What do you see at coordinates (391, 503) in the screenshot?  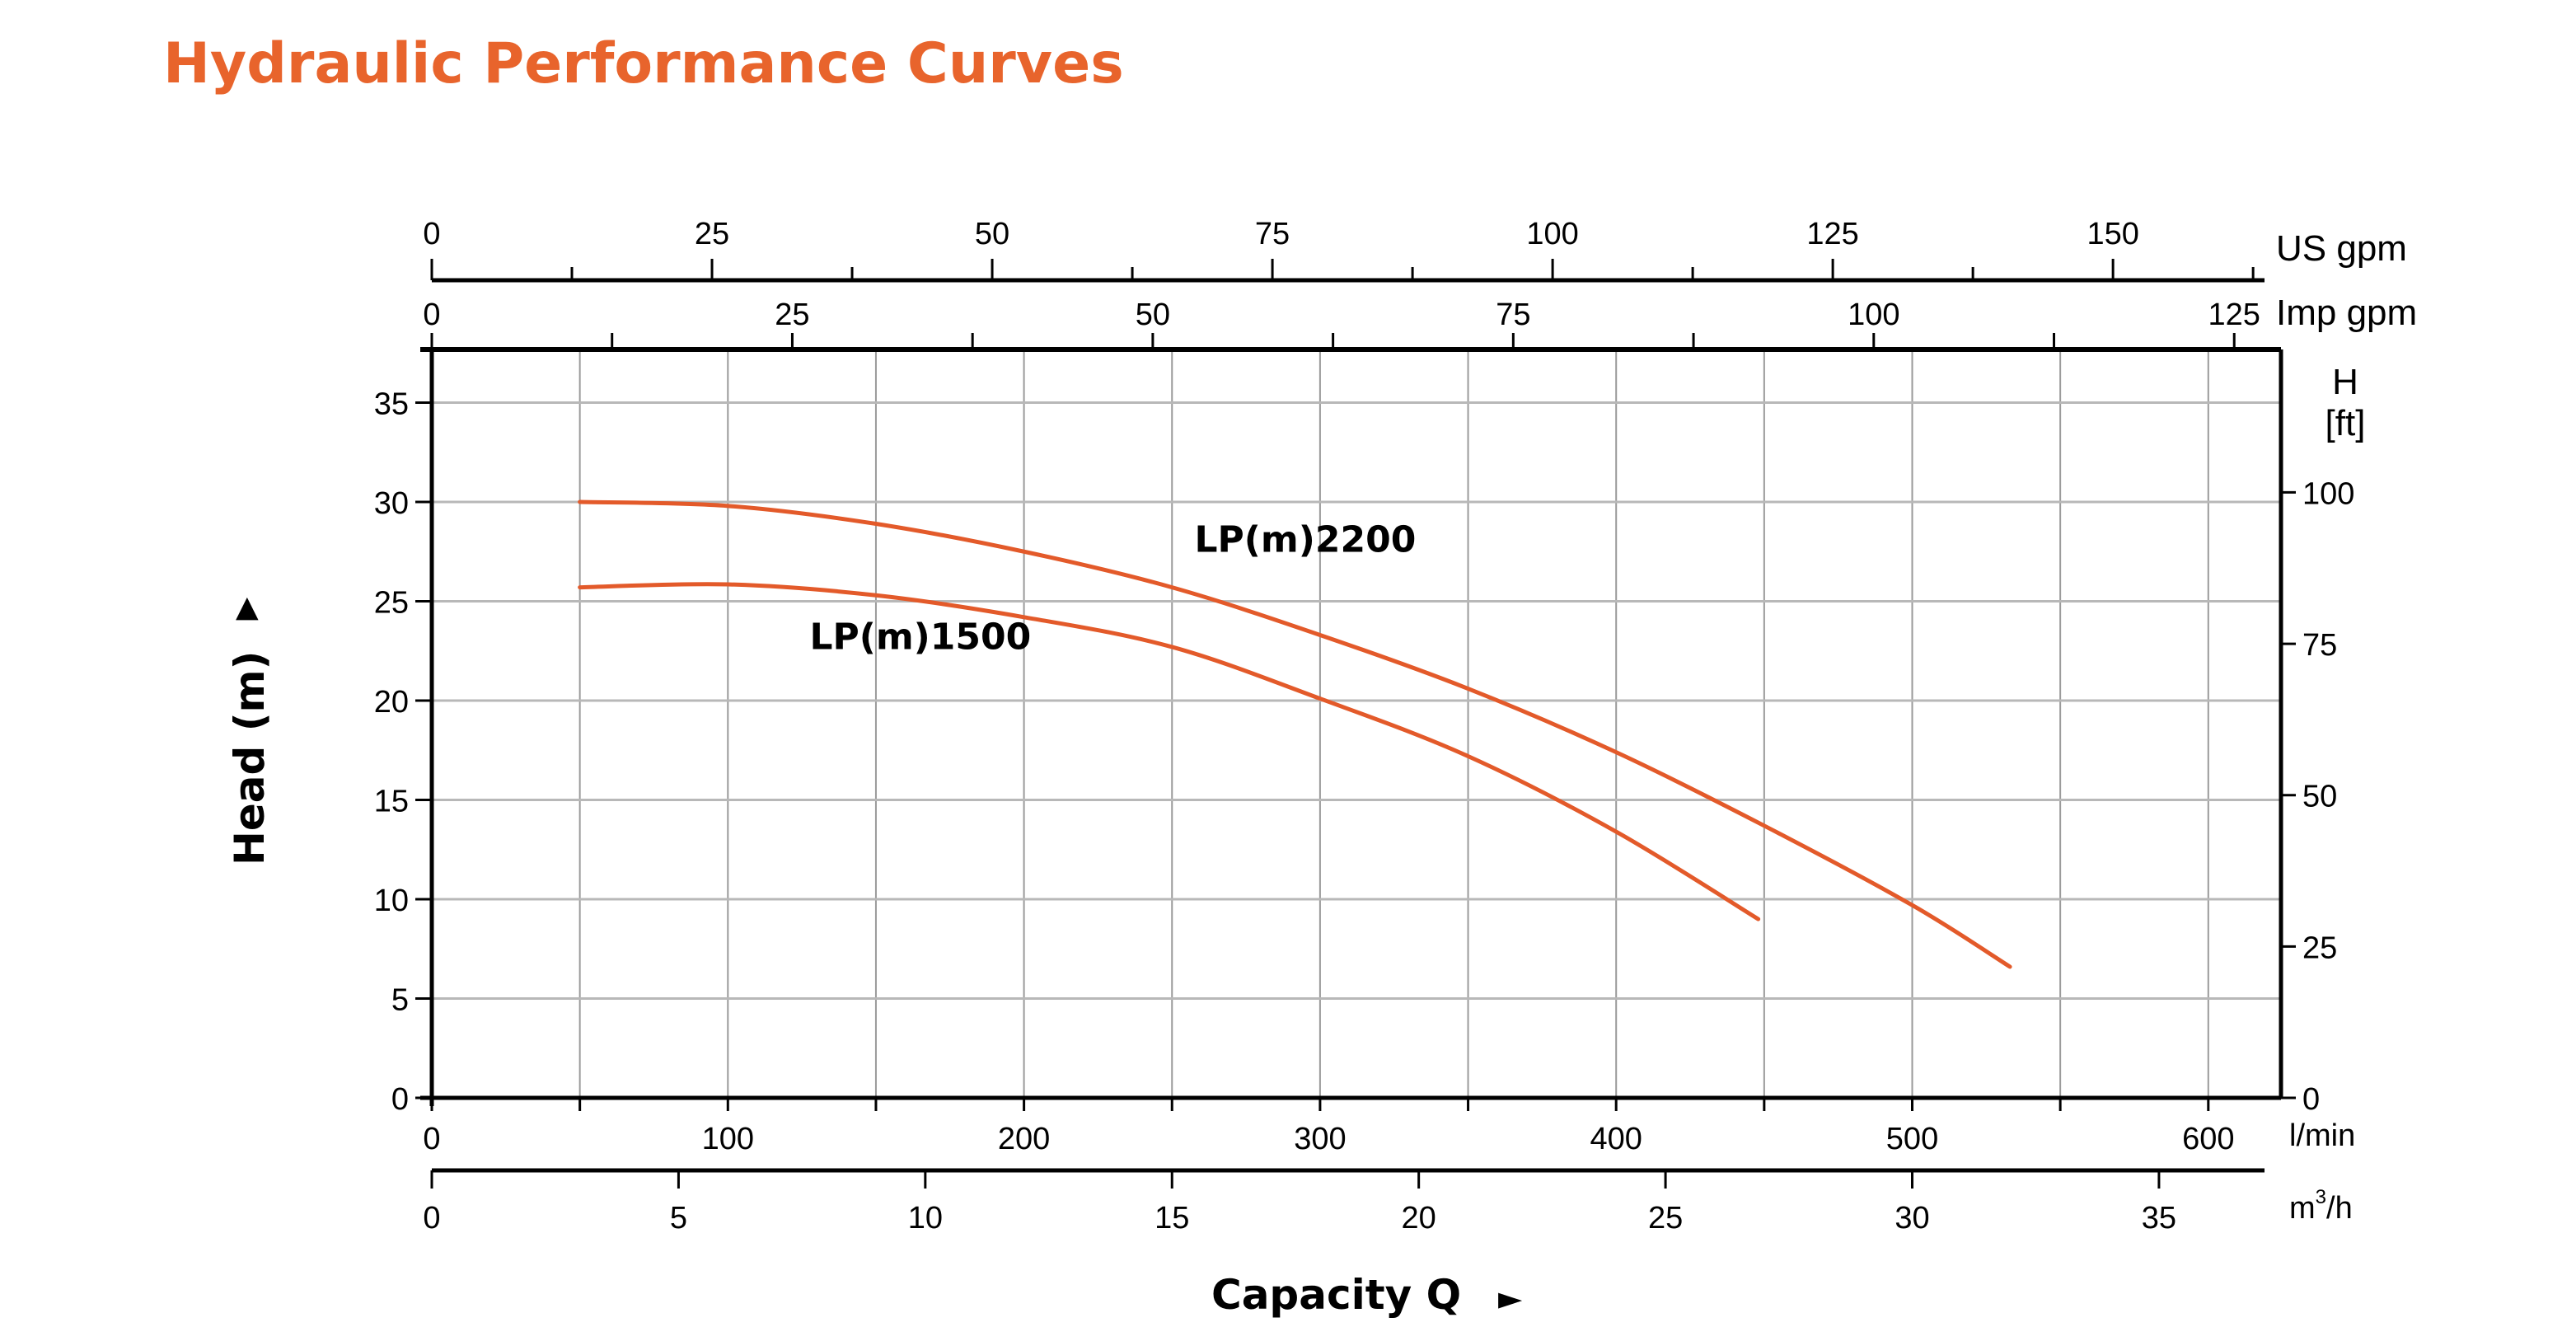 I see `head-tick-label: 30` at bounding box center [391, 503].